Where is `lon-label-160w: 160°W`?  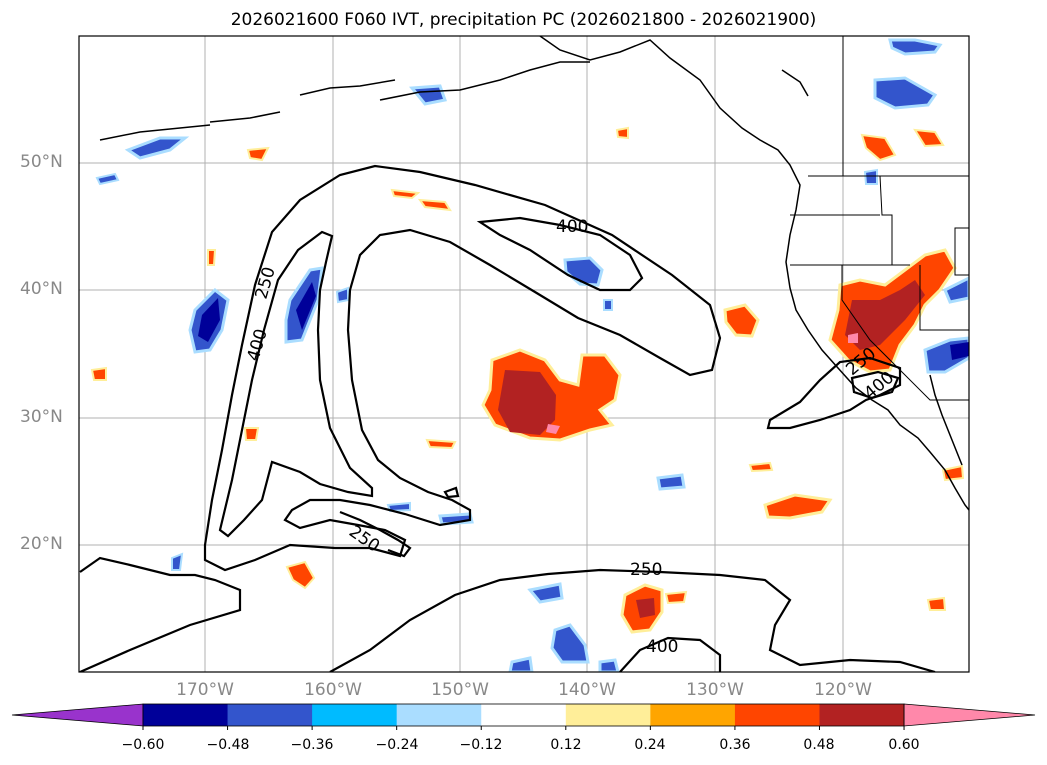 lon-label-160w: 160°W is located at coordinates (333, 690).